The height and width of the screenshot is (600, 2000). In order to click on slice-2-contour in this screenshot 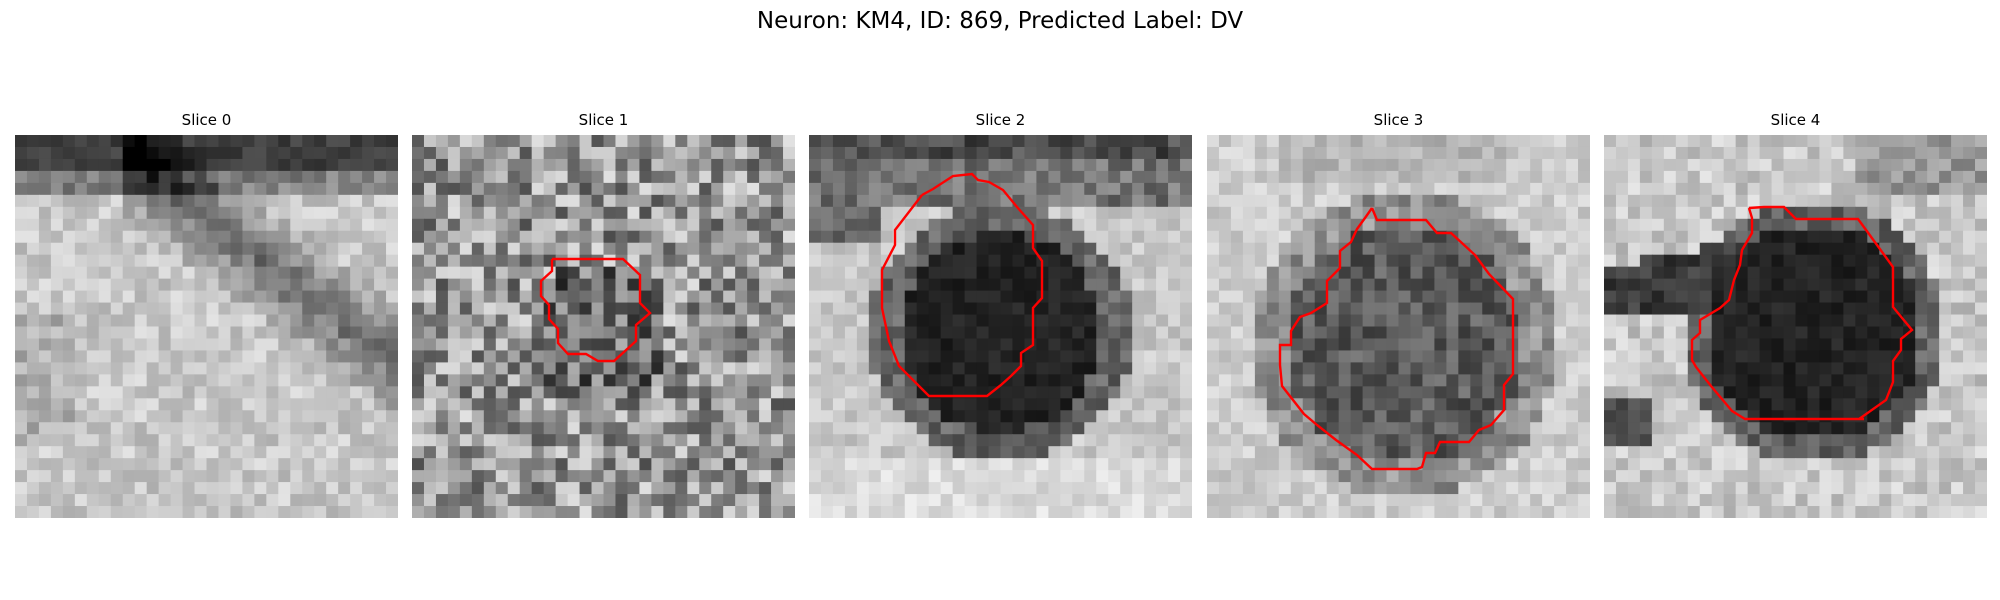, I will do `click(962, 285)`.